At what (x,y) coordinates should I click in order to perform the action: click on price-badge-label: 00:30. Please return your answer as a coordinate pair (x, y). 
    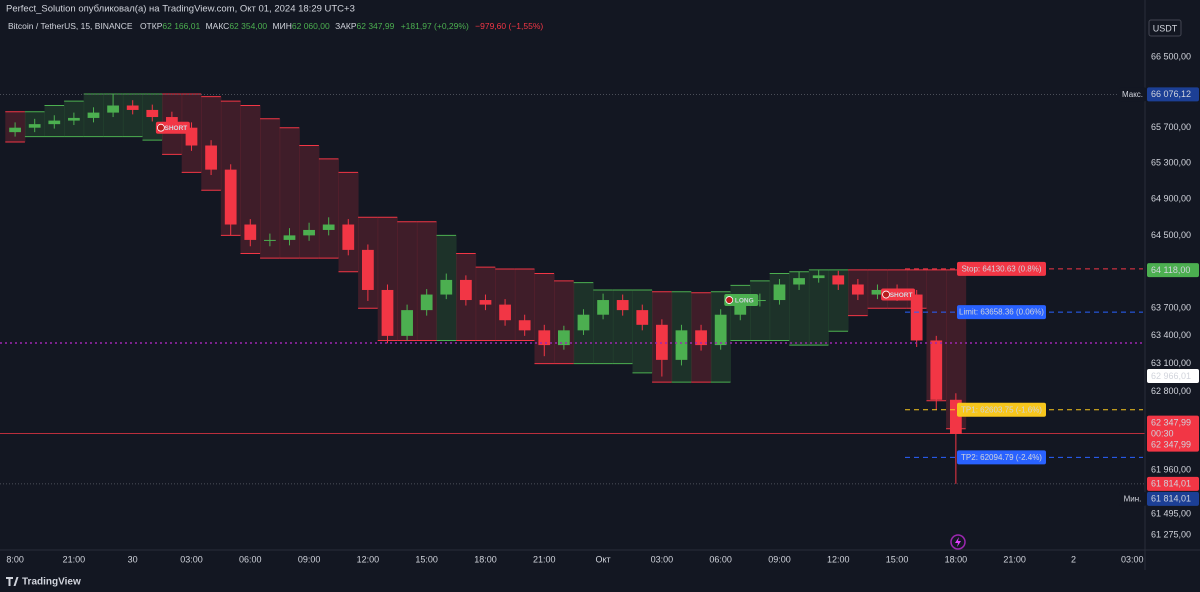
    Looking at the image, I should click on (1162, 433).